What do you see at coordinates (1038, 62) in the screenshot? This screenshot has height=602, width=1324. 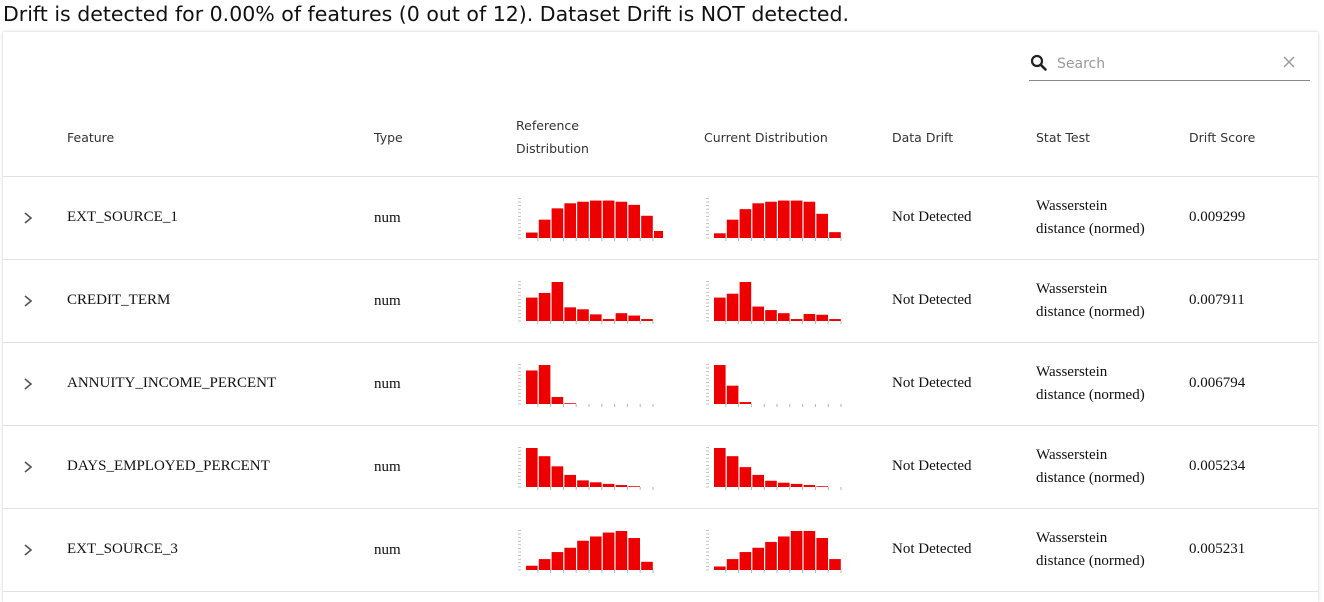 I see `search-icon` at bounding box center [1038, 62].